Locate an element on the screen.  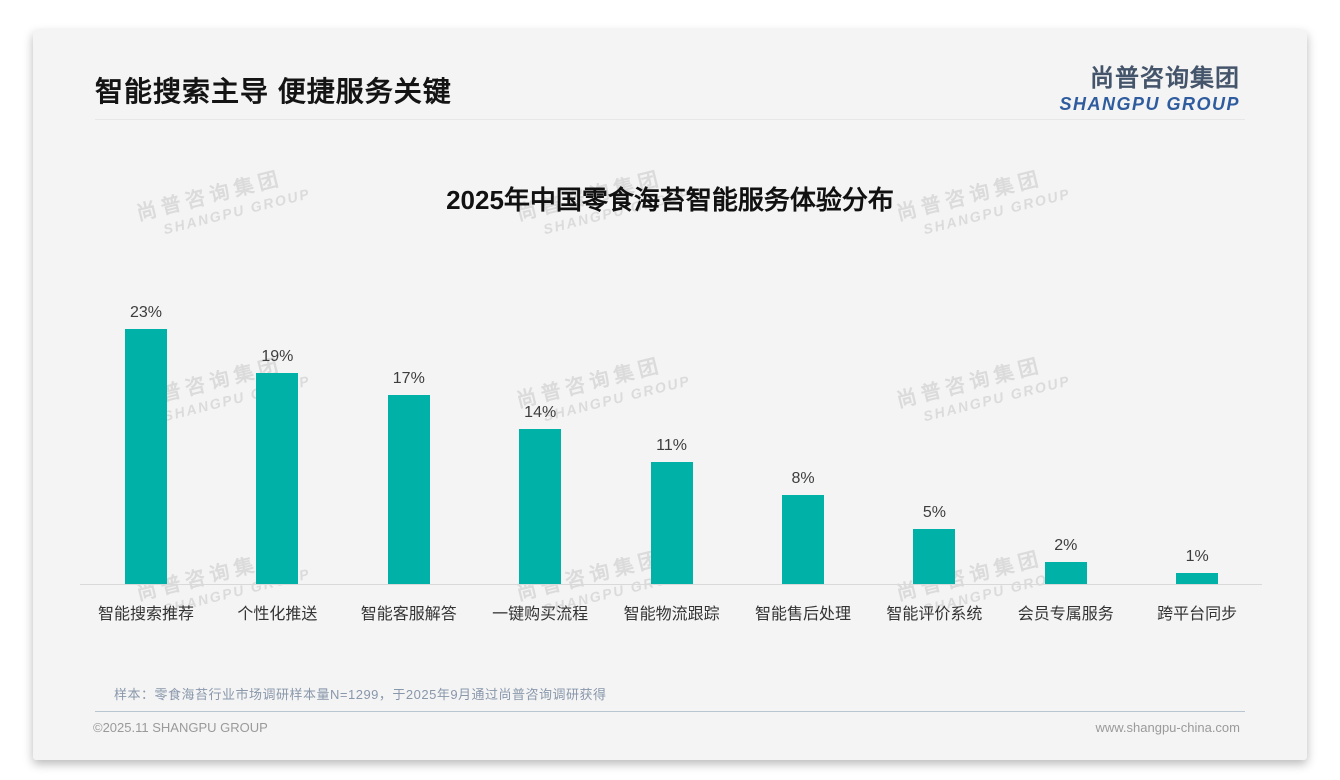
bar-value-label: 14% is located at coordinates (540, 412).